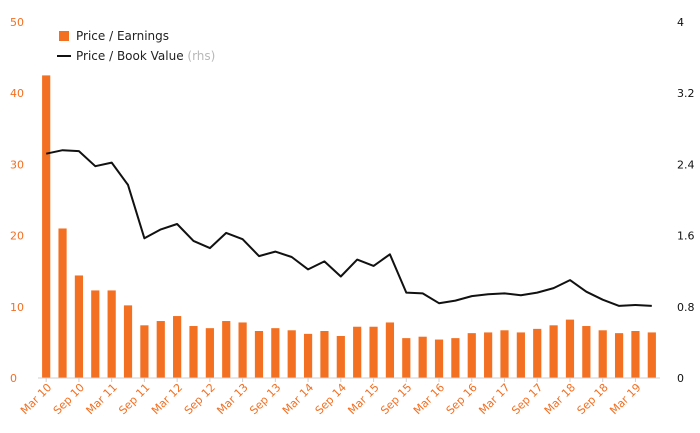 The height and width of the screenshot is (433, 700). Describe the element at coordinates (686, 164) in the screenshot. I see `right-tick-label: 2.4` at that location.